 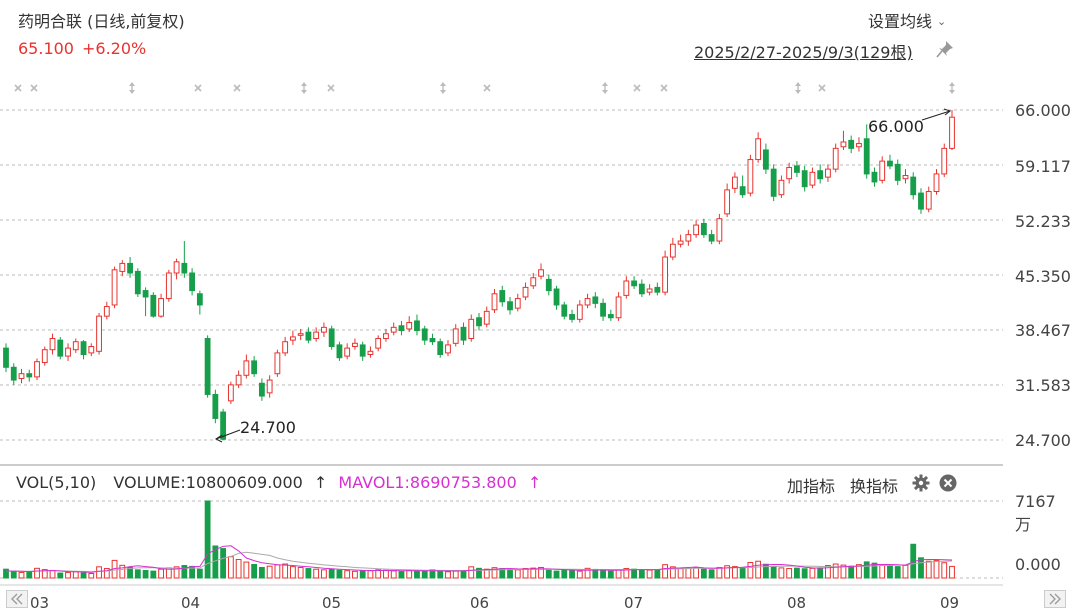 I want to click on ma-setting-dropdown: 设置均线 ⌄, so click(x=907, y=20).